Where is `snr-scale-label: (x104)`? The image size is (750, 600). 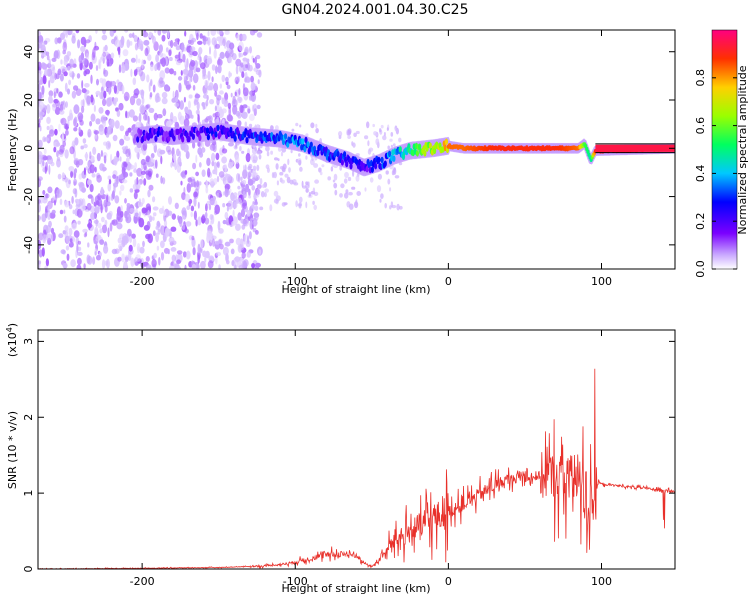
snr-scale-label: (x104) is located at coordinates (12, 340).